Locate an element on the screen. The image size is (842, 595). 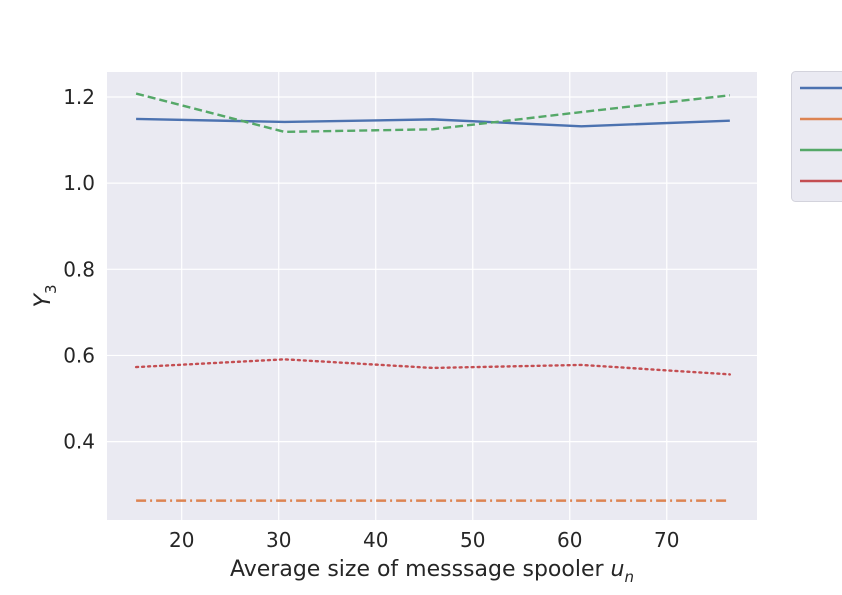
y-tick-label: 0.8 is located at coordinates (79, 269).